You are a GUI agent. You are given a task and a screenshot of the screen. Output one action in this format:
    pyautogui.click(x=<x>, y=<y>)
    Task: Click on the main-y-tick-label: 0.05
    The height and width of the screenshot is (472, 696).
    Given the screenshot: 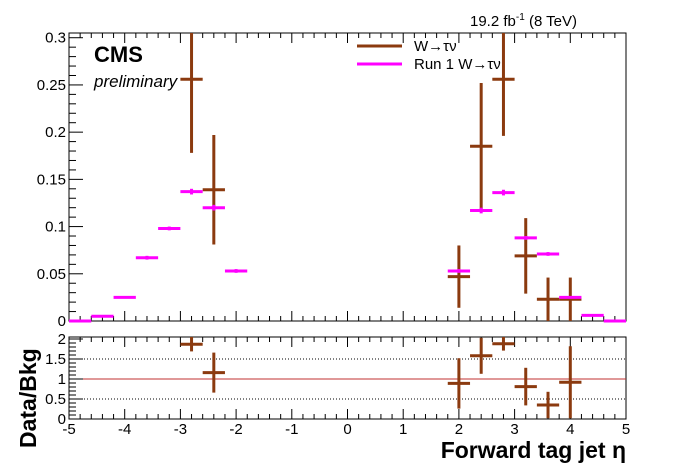 What is the action you would take?
    pyautogui.click(x=51, y=274)
    